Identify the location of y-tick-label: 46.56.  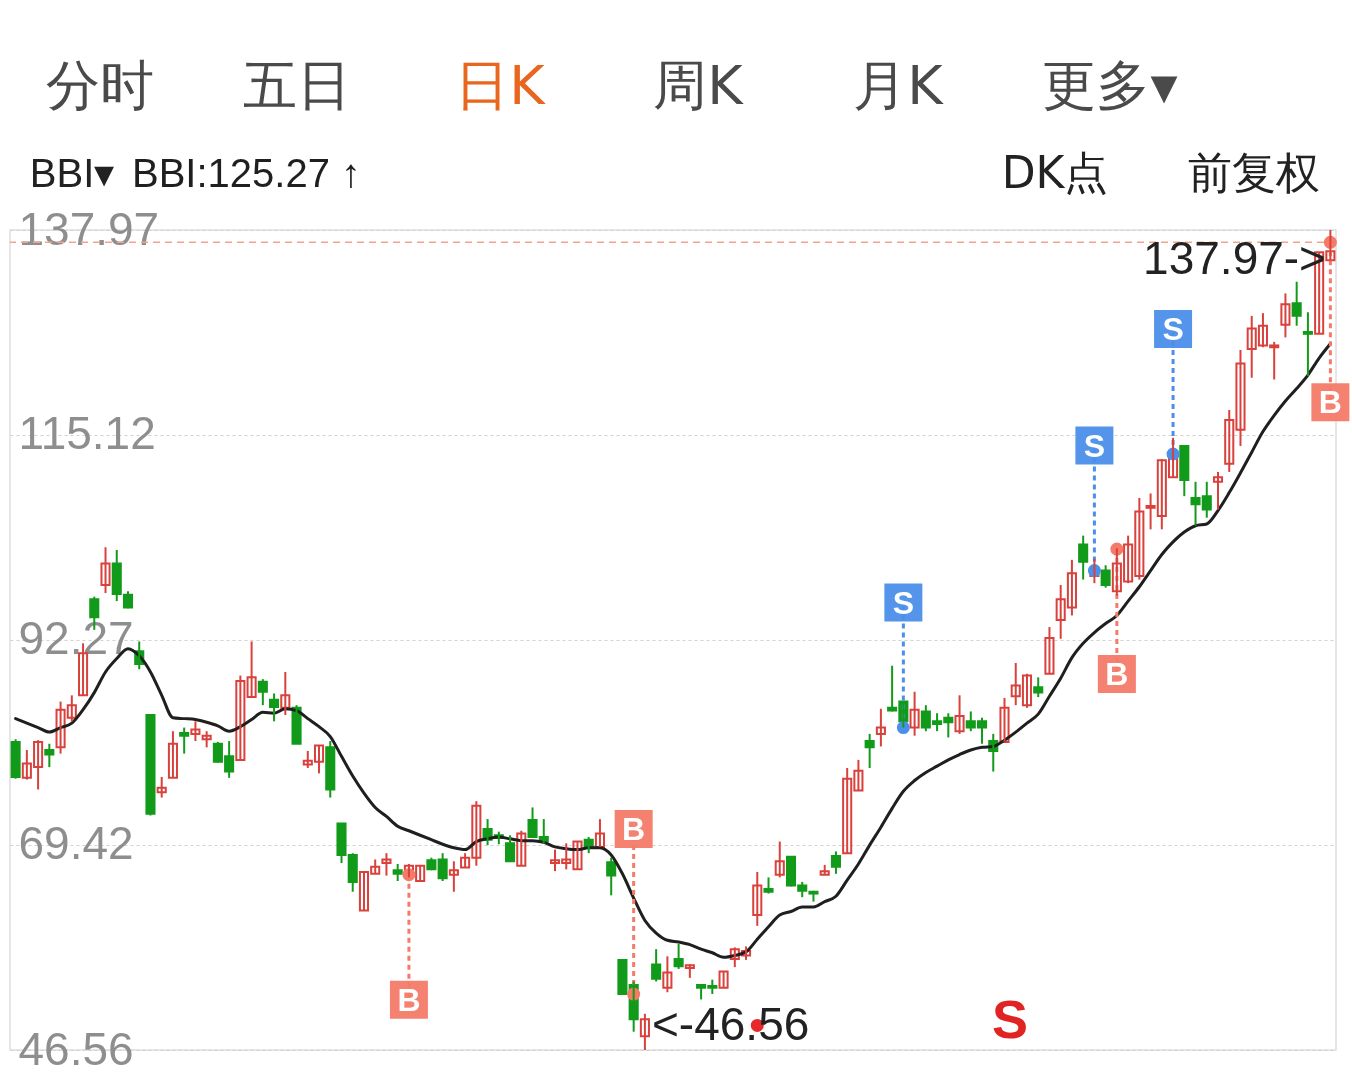
(76, 1048).